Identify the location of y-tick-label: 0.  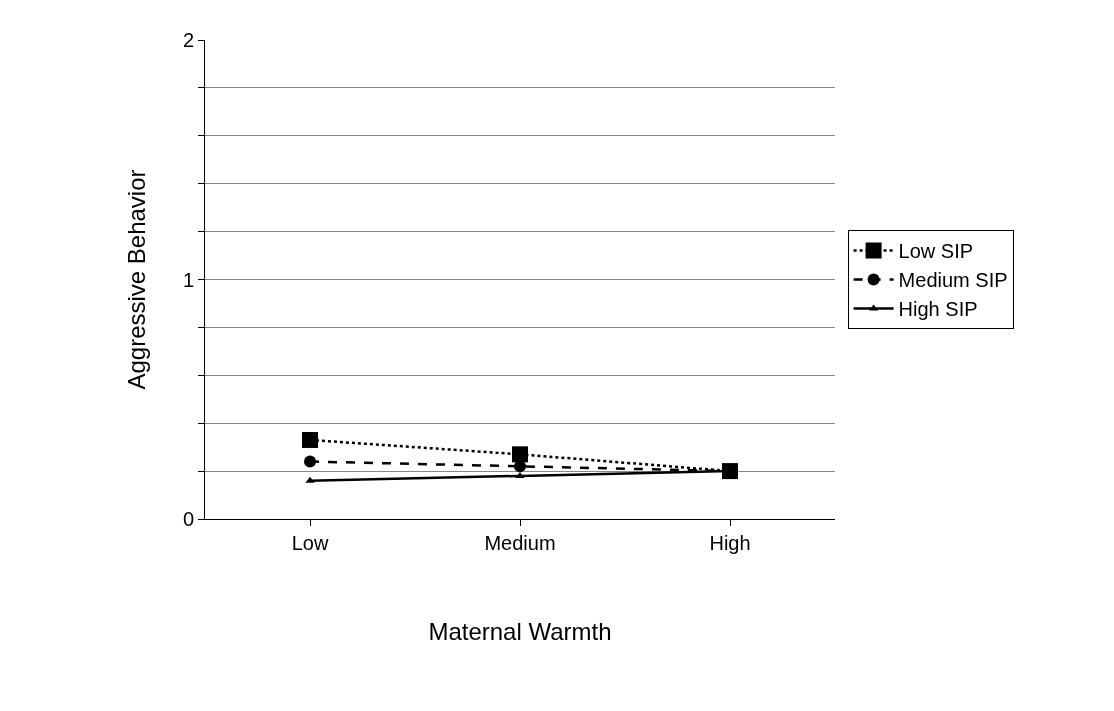
(188, 519).